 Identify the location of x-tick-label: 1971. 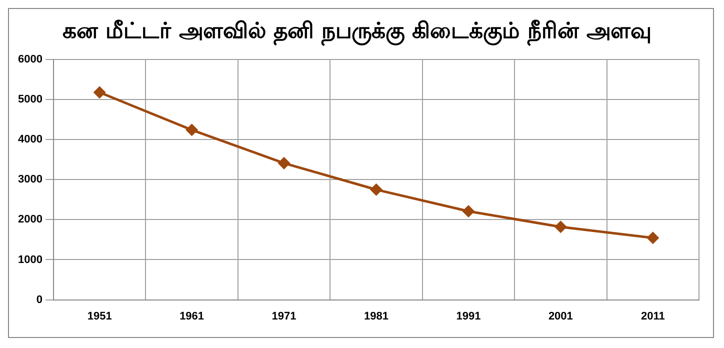
(284, 316).